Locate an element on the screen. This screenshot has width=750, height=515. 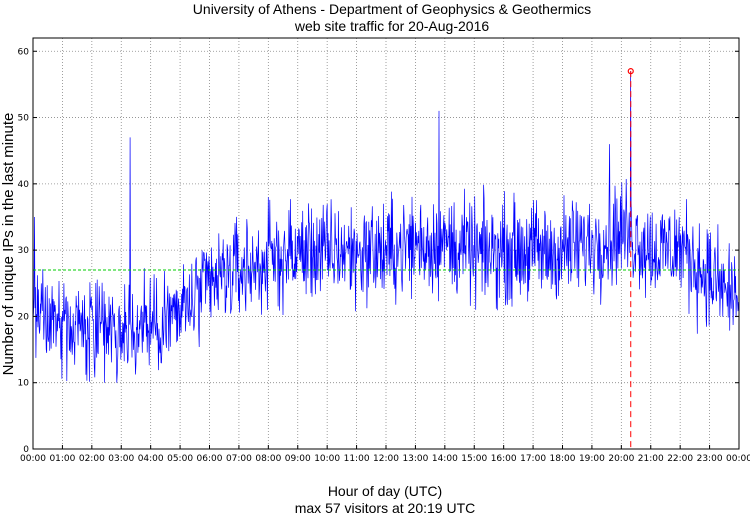
x-tick-label: 04:00 is located at coordinates (151, 459).